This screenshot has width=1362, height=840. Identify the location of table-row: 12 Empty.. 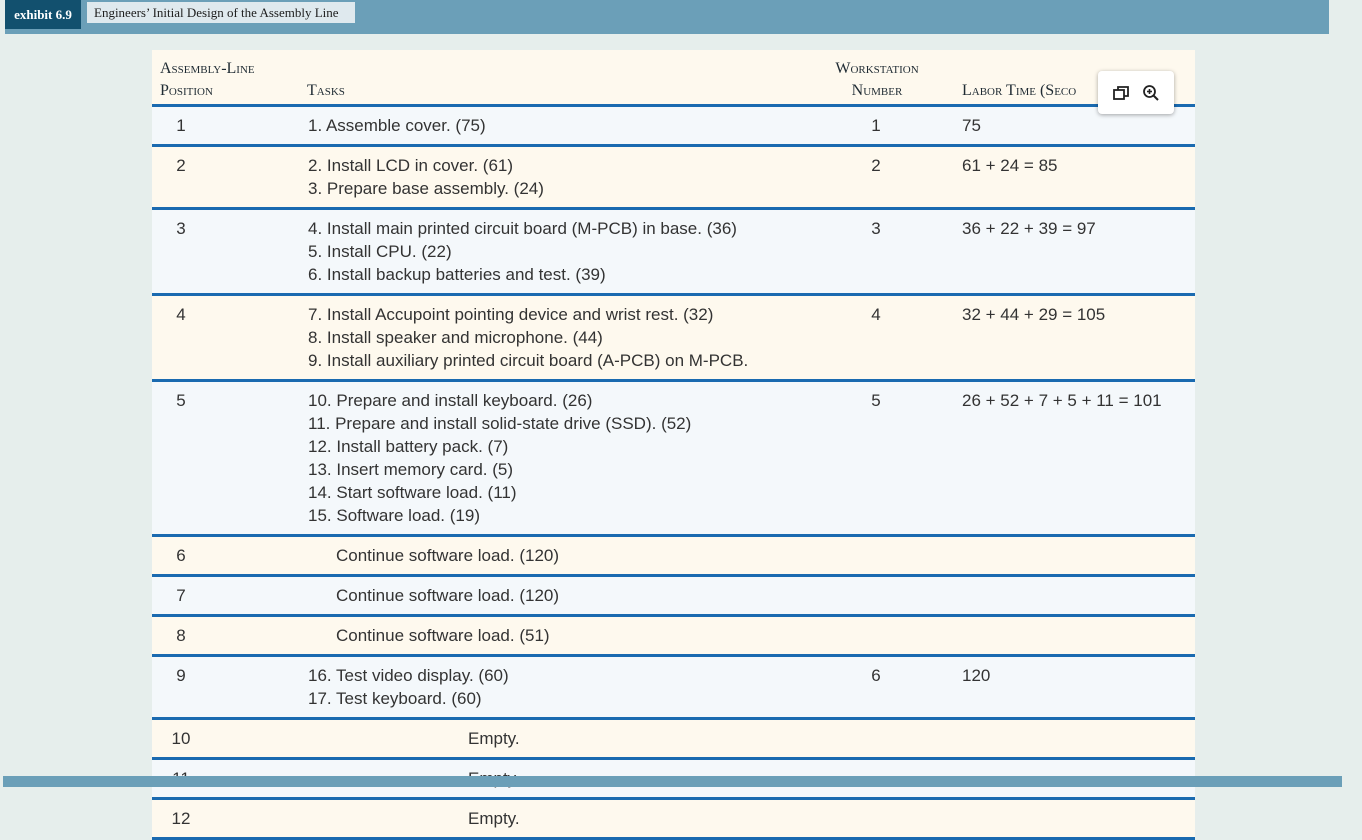
(673, 820).